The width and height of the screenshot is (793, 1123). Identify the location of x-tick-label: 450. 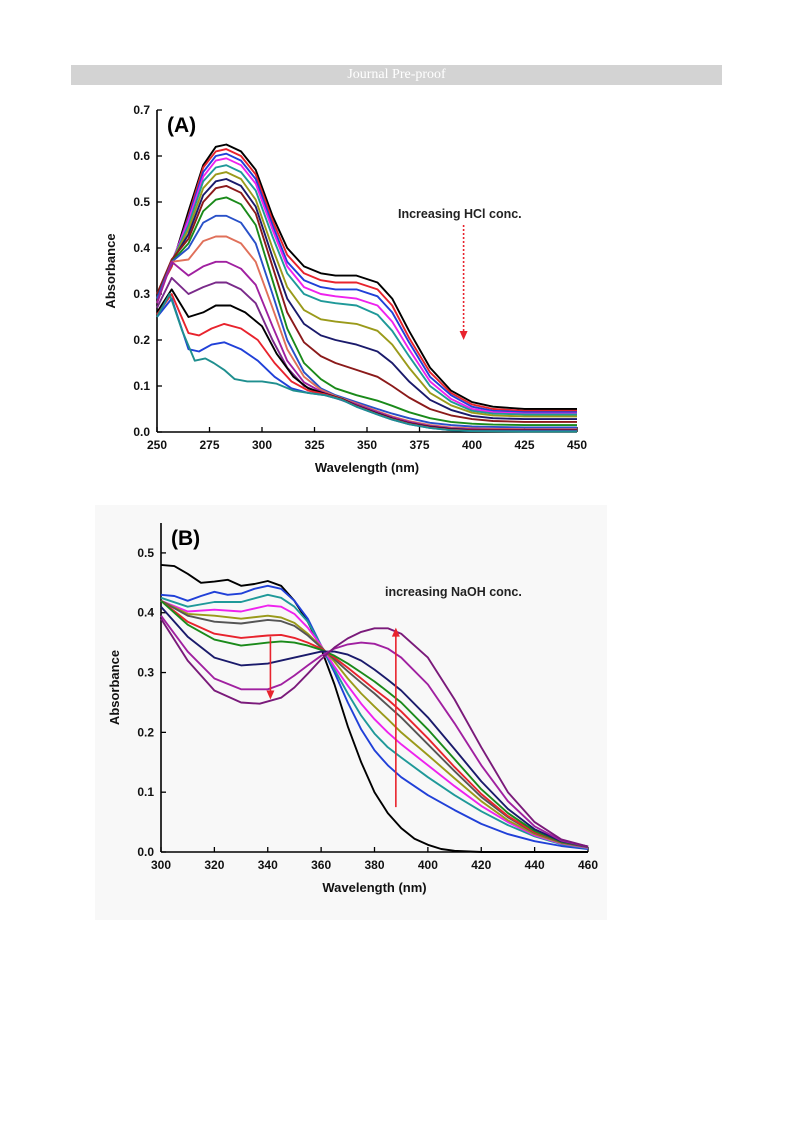
(577, 445).